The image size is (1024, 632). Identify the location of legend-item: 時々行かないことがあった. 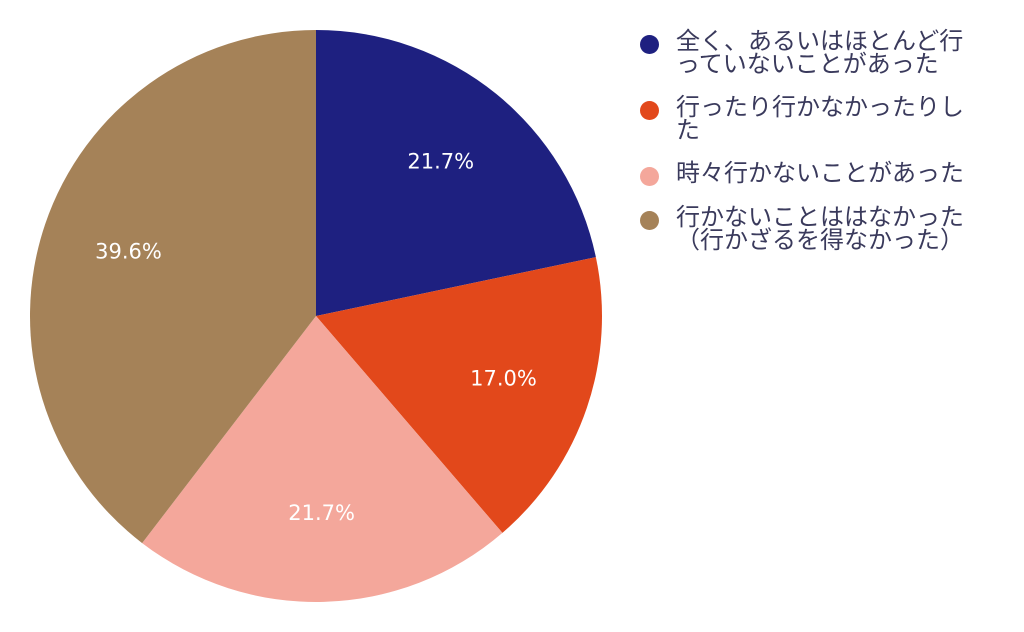
(825, 173).